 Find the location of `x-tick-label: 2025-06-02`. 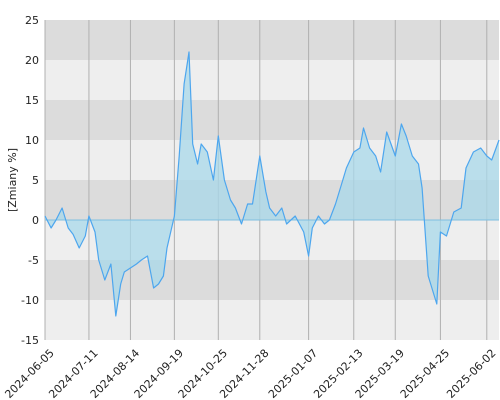

x-tick-label: 2025-06-02 is located at coordinates (471, 373).